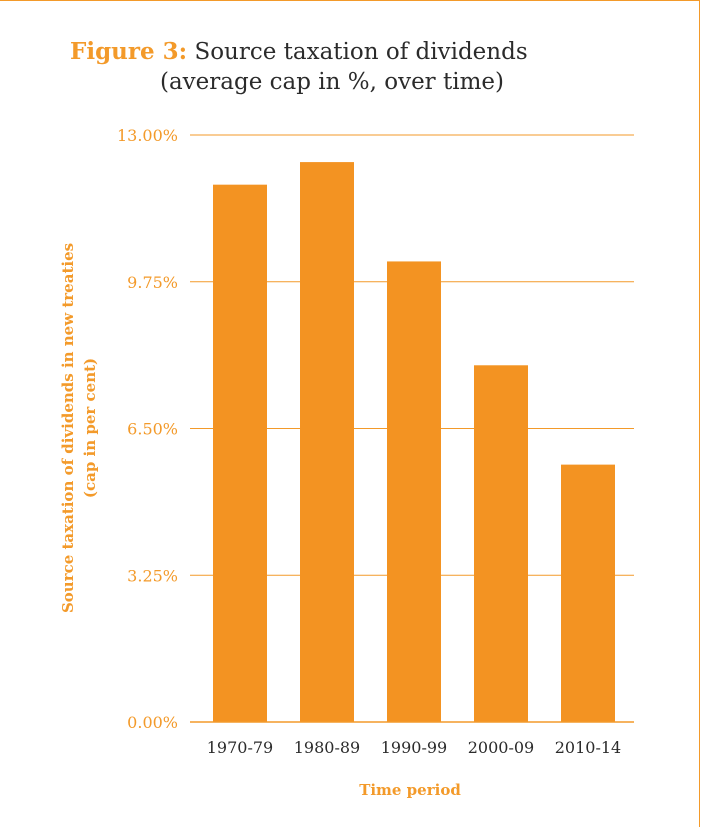  What do you see at coordinates (152, 429) in the screenshot?
I see `y-tick-label-2: 6.50%` at bounding box center [152, 429].